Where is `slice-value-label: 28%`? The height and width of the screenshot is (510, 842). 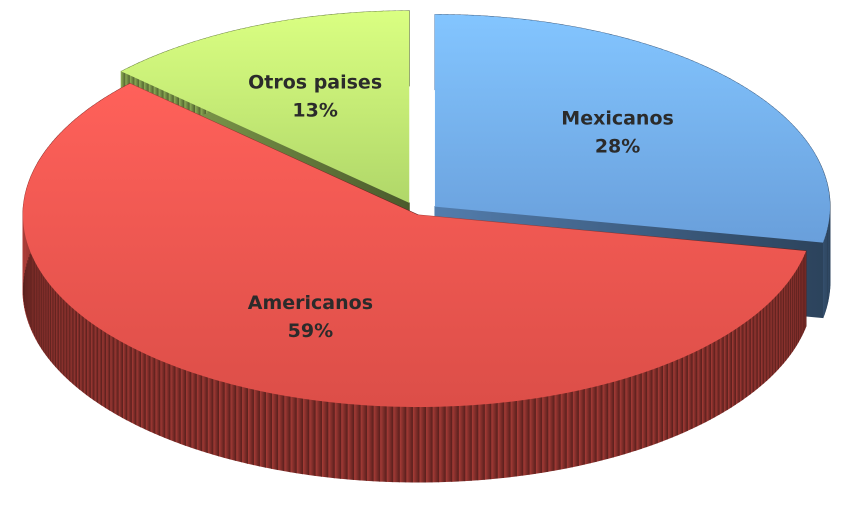
slice-value-label: 28% is located at coordinates (617, 147).